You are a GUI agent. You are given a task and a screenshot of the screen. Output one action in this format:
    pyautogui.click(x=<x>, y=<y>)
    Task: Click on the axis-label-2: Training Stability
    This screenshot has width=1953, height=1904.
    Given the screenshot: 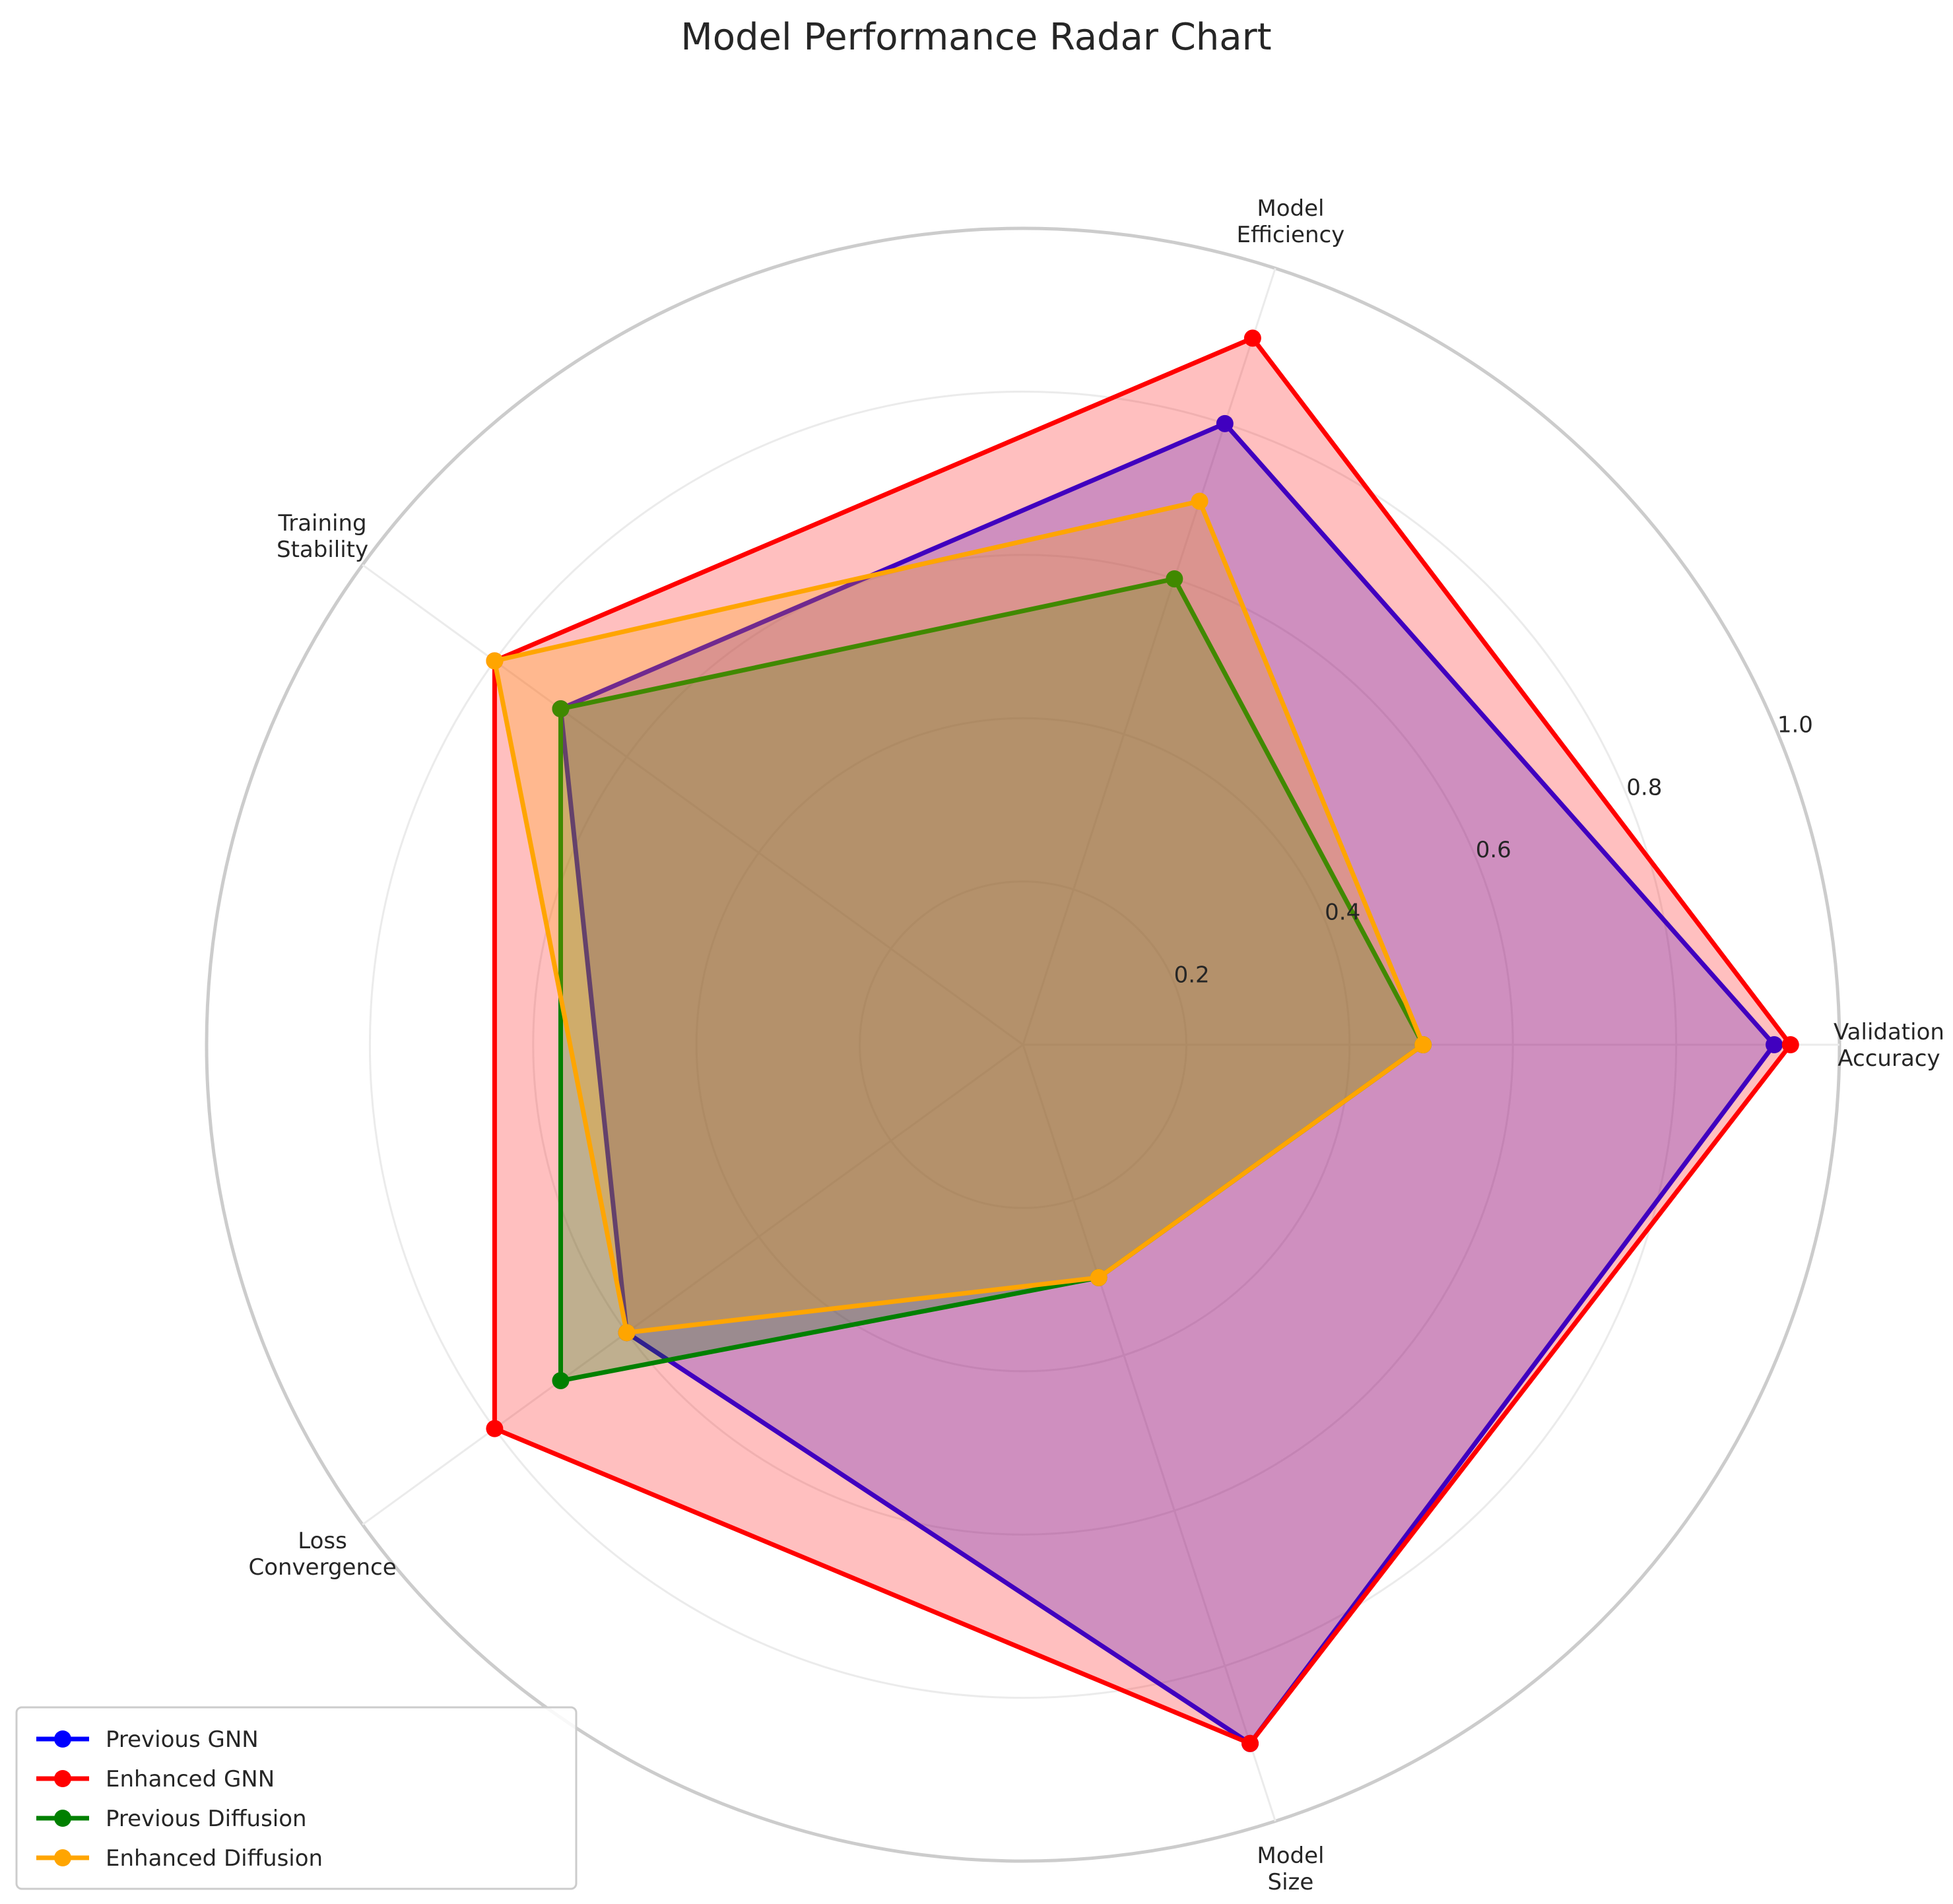 What is the action you would take?
    pyautogui.click(x=322, y=536)
    